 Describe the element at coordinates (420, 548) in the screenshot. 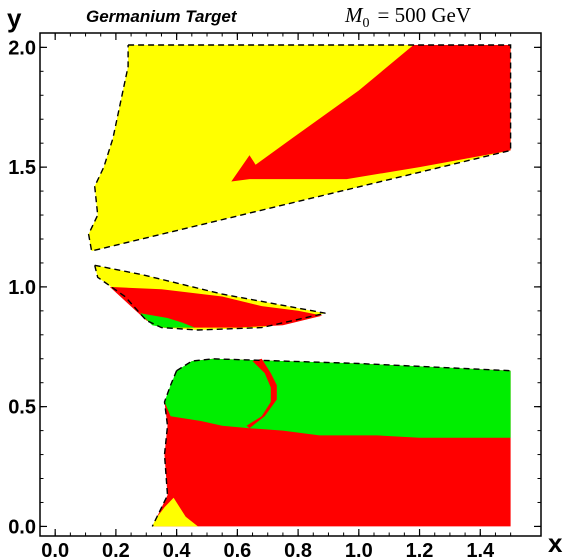

I see `x-tick-label: 1.2` at that location.